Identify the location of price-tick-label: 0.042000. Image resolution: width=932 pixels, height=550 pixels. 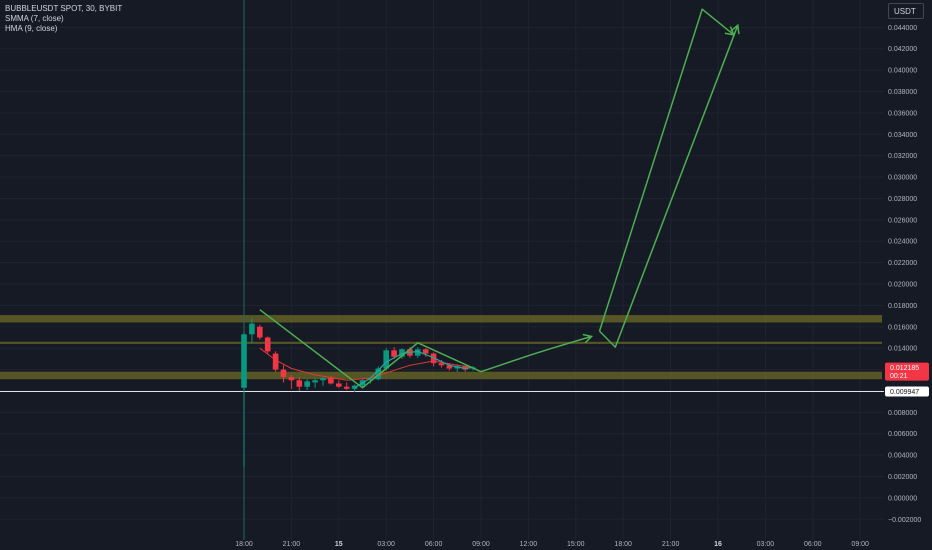
(902, 49).